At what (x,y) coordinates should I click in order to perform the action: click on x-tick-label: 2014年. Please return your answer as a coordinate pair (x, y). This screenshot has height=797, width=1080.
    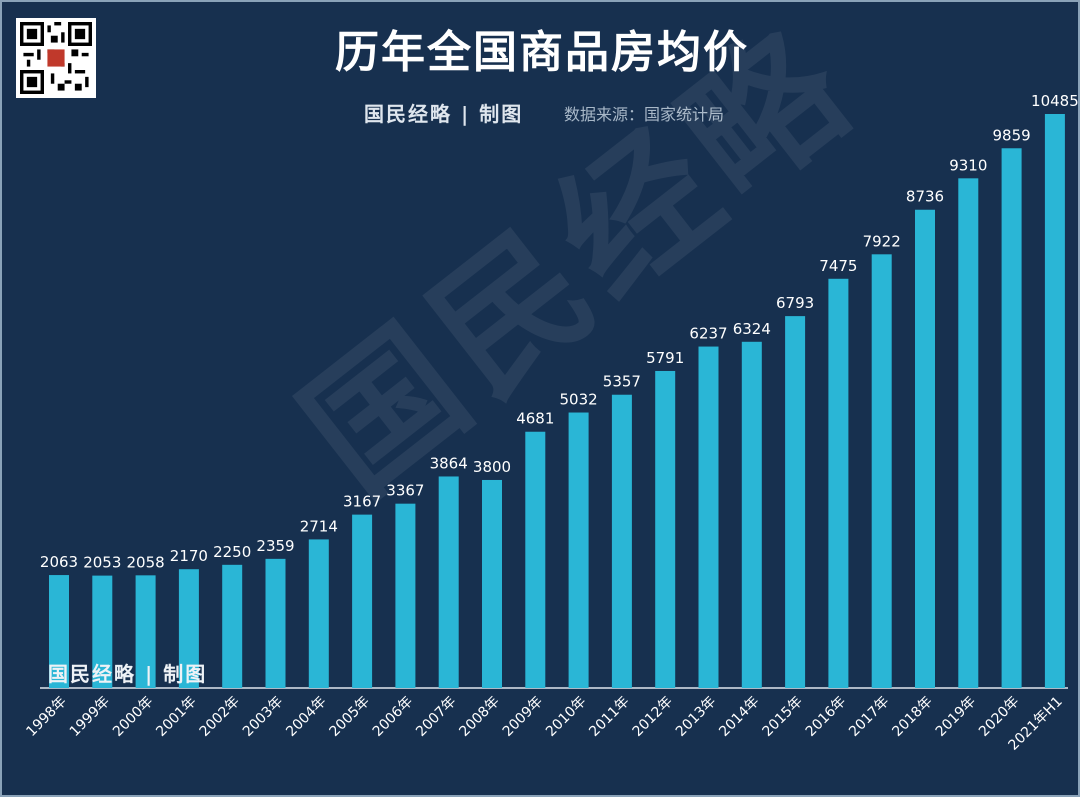
    Looking at the image, I should click on (739, 717).